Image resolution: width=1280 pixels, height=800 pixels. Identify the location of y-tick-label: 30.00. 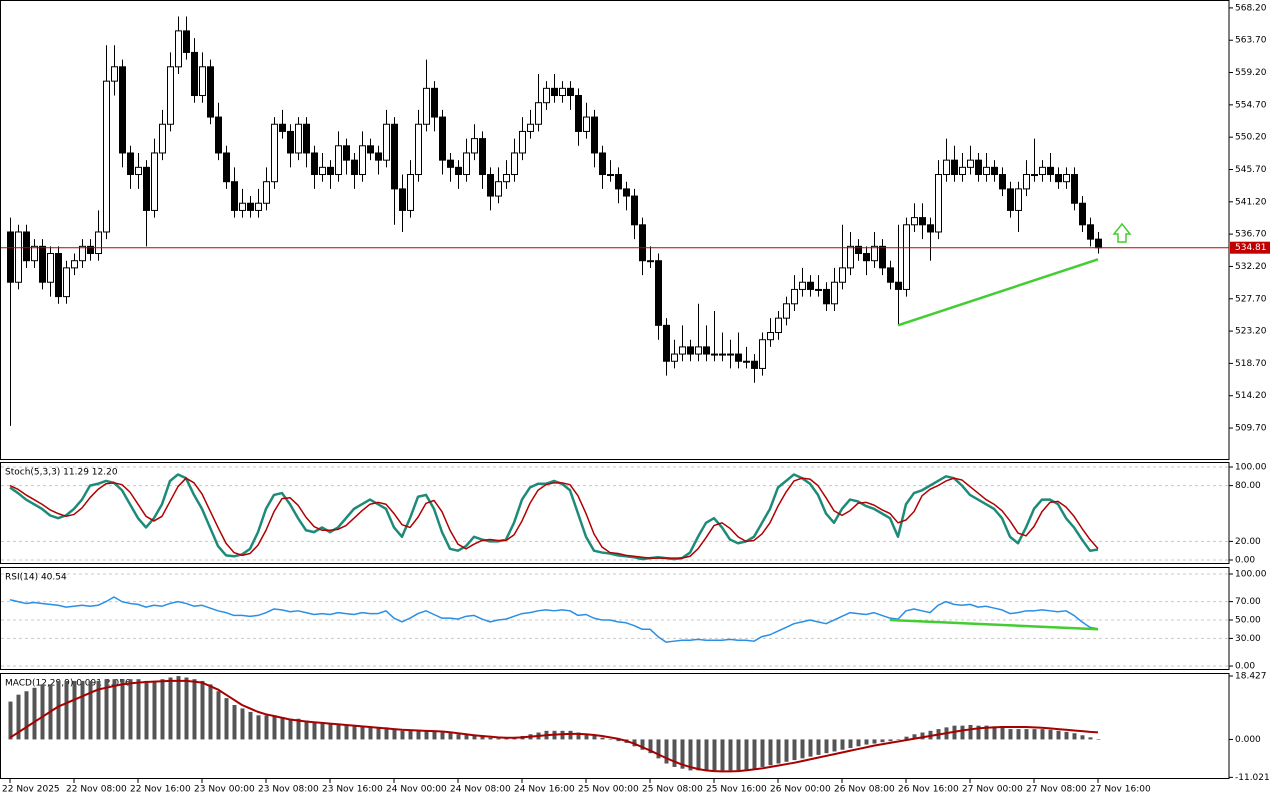
(1248, 639).